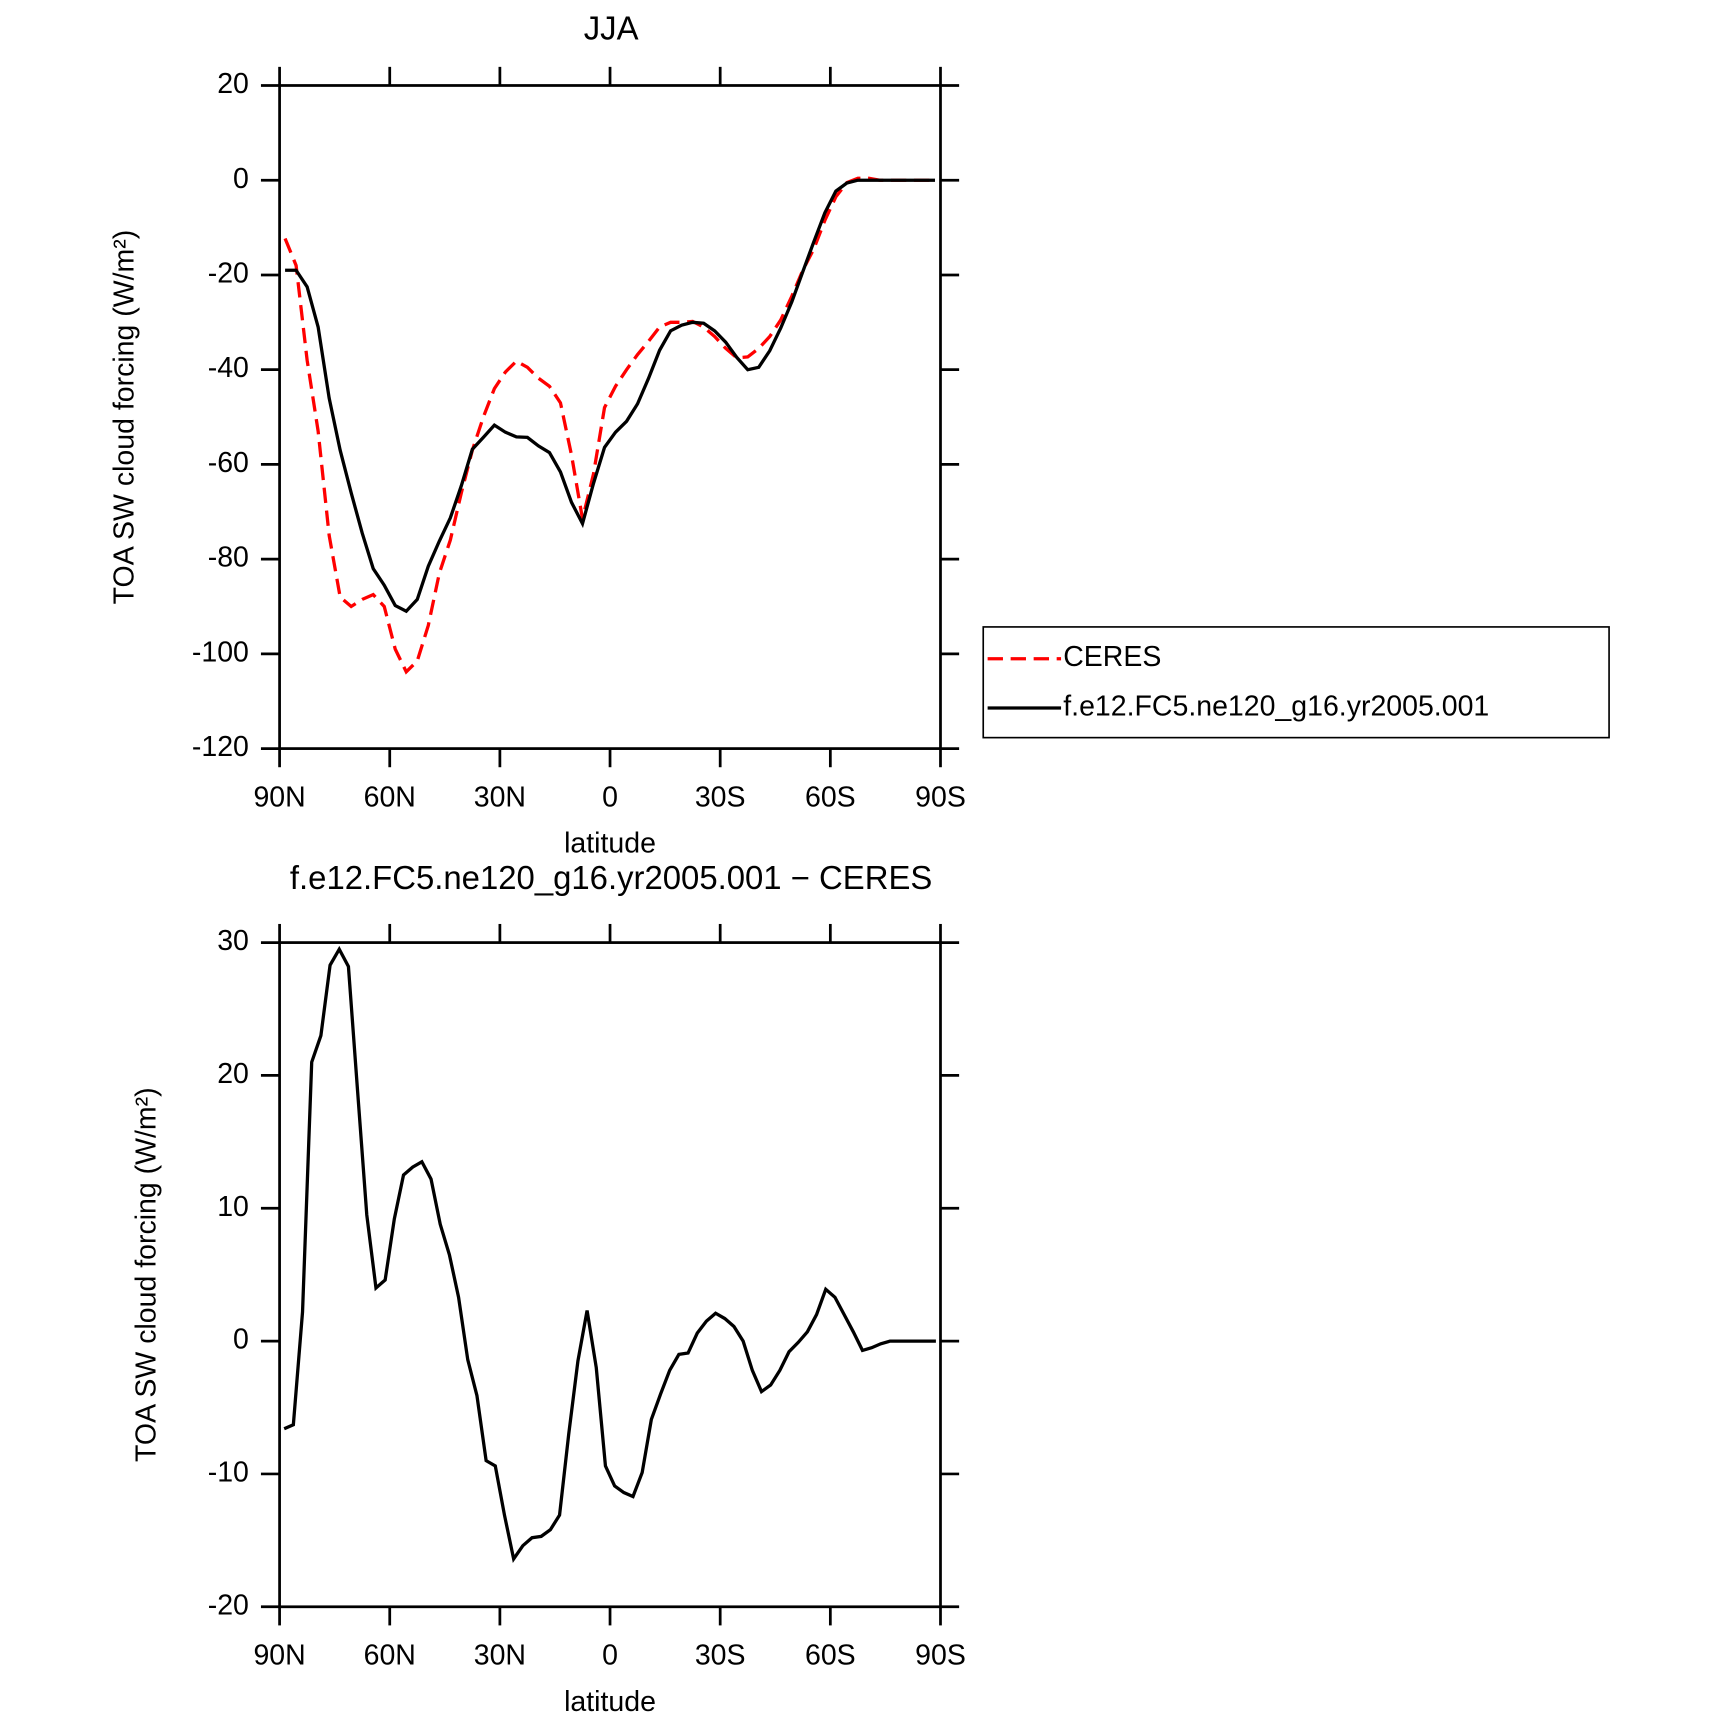 The image size is (1710, 1712). I want to click on y-tick-label: -100, so click(220, 652).